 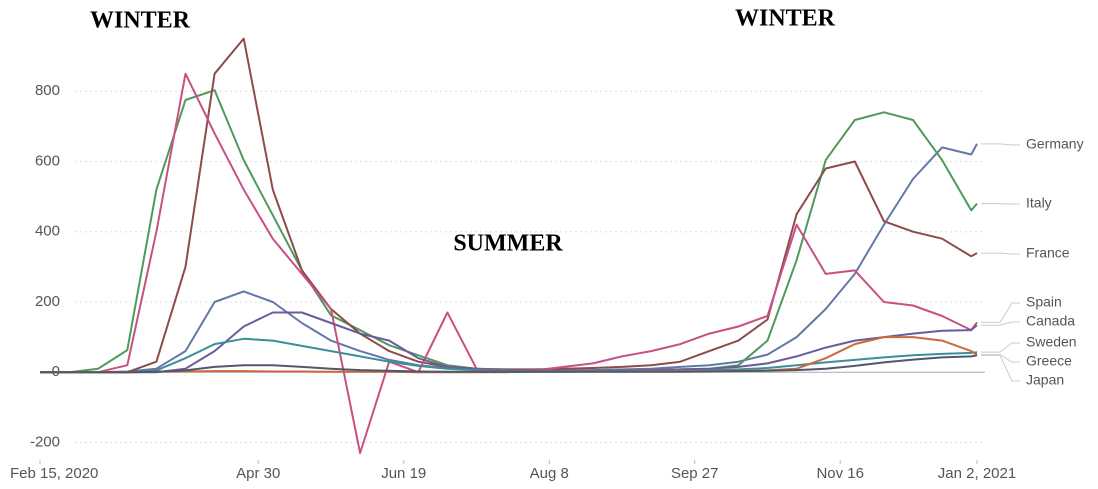 I want to click on y-tick-label: 800, so click(x=47, y=90).